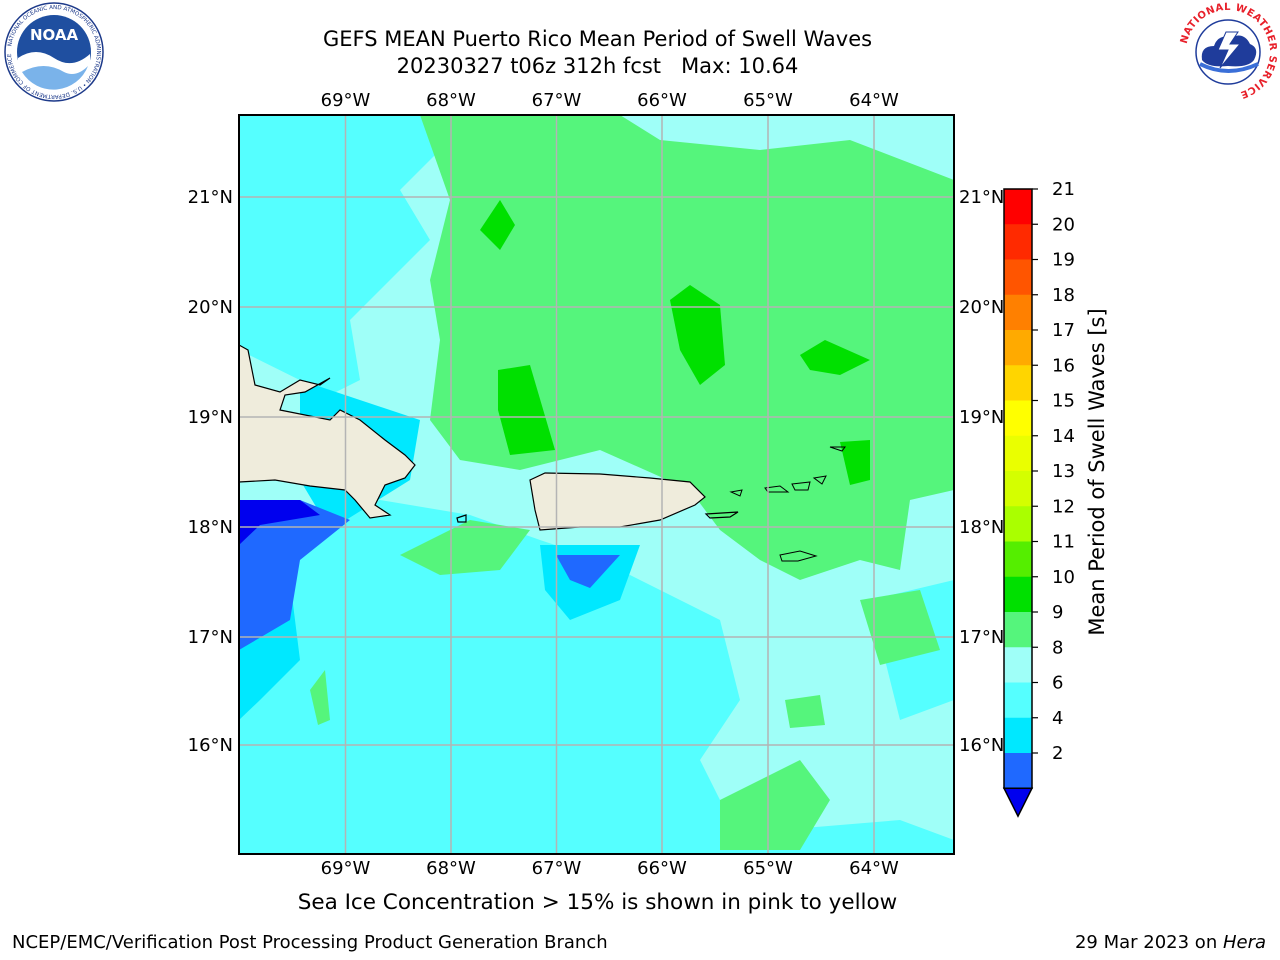 The width and height of the screenshot is (1280, 960). I want to click on virgin-islands, so click(778, 486).